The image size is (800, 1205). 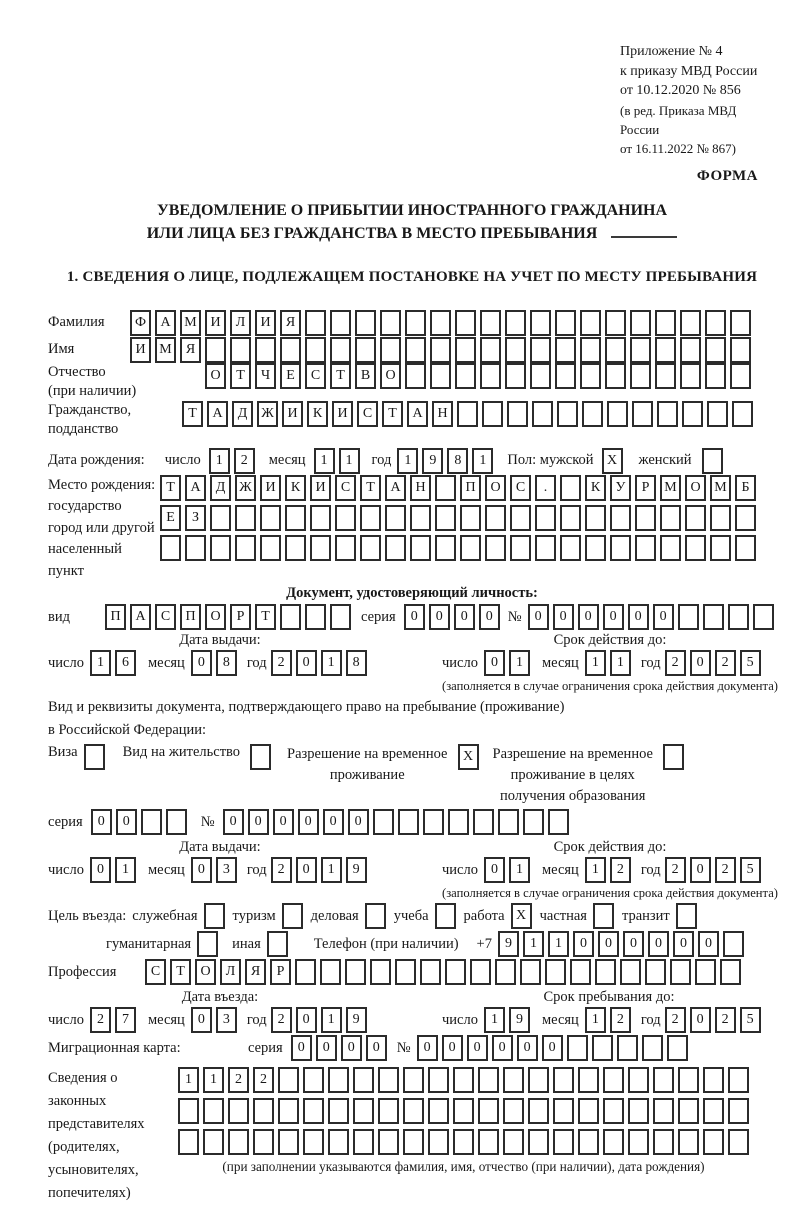 What do you see at coordinates (226, 870) in the screenshot?
I see `cell: 3` at bounding box center [226, 870].